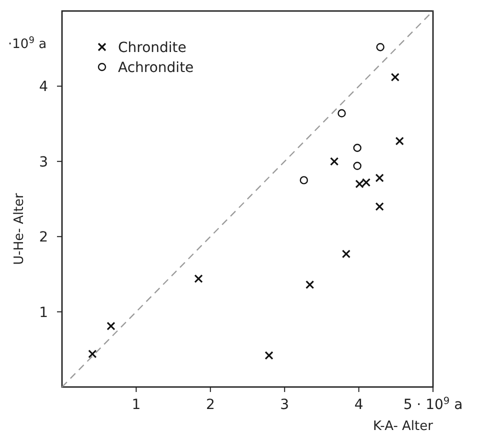 The width and height of the screenshot is (492, 434). What do you see at coordinates (359, 405) in the screenshot?
I see `x-tick-label: 4` at bounding box center [359, 405].